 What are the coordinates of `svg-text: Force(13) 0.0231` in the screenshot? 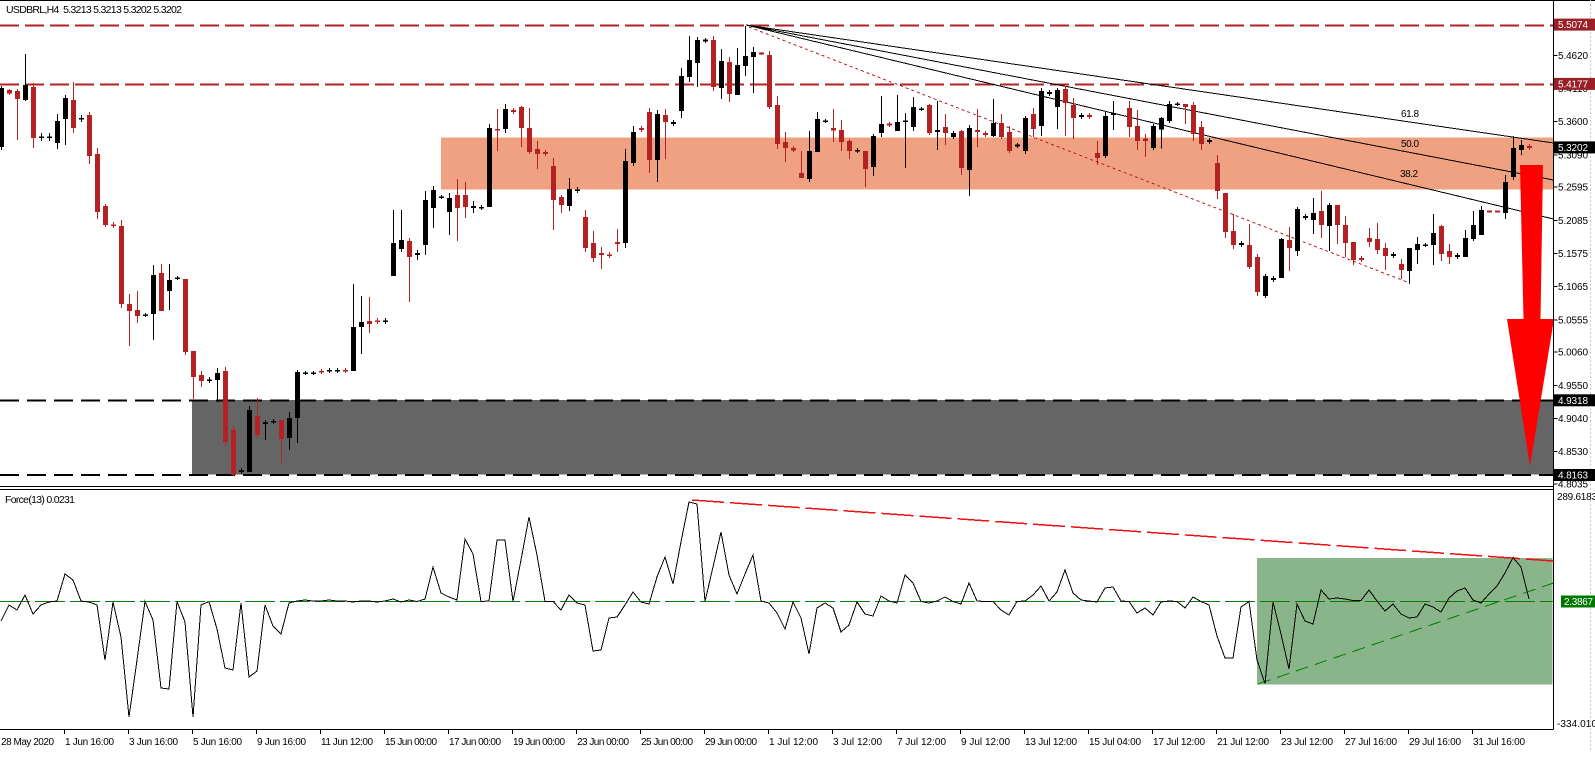 It's located at (40, 500).